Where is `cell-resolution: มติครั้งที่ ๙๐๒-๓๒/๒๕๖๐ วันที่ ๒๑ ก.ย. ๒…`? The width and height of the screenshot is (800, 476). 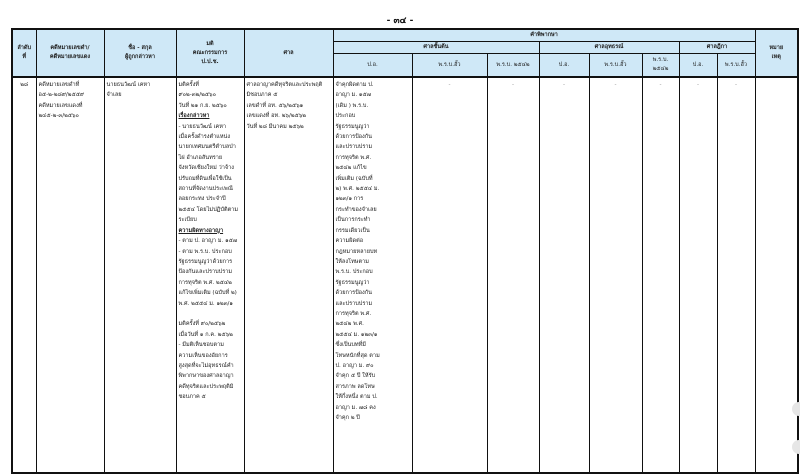 cell-resolution: มติครั้งที่ ๙๐๒-๓๒/๒๕๖๐ วันที่ ๒๑ ก.ย. ๒… is located at coordinates (210, 275).